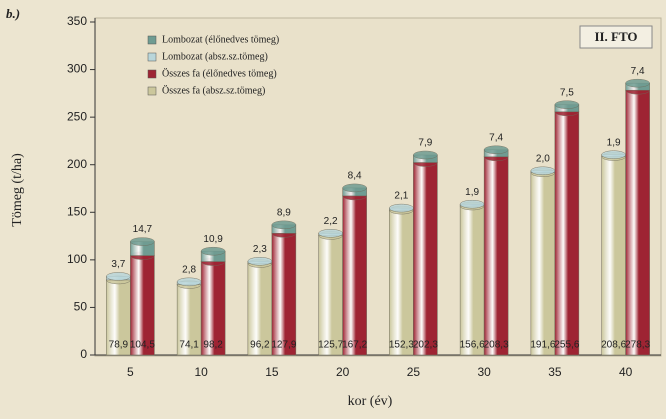 This screenshot has height=419, width=666. I want to click on subtitle-box, so click(616, 37).